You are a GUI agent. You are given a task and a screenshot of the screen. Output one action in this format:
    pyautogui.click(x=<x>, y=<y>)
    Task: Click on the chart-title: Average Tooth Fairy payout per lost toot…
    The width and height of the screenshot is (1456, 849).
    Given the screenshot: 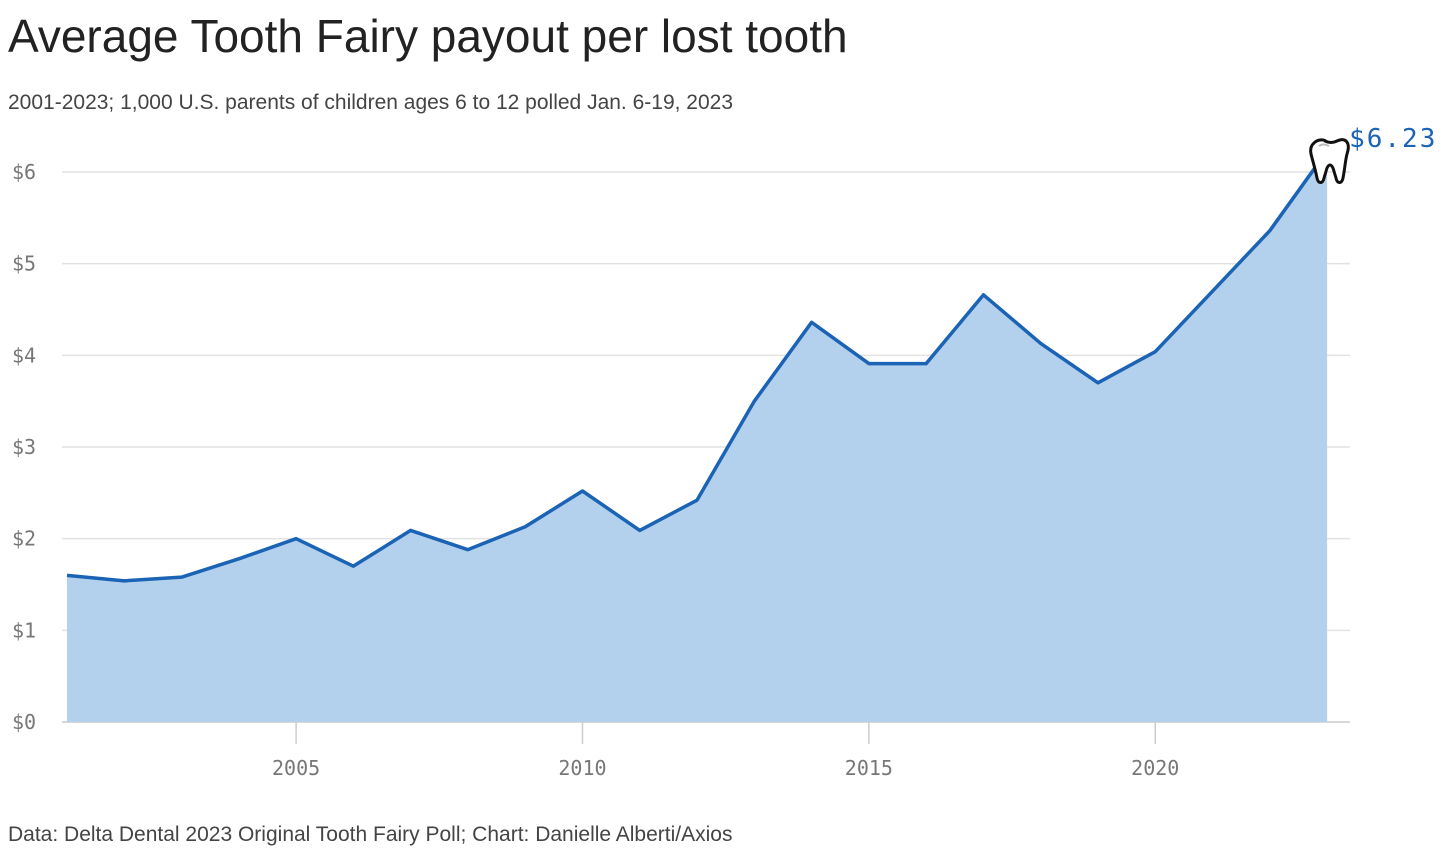 What is the action you would take?
    pyautogui.click(x=428, y=36)
    